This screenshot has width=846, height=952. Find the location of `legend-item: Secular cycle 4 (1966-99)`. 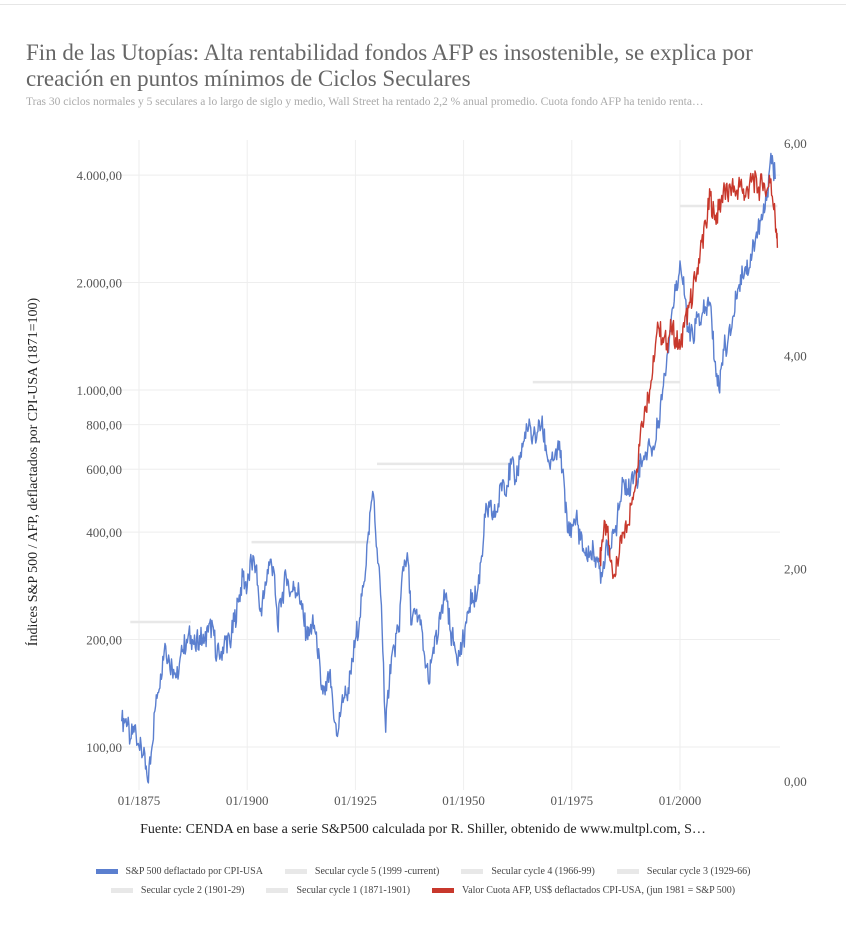

legend-item: Secular cycle 4 (1966-99) is located at coordinates (528, 871).